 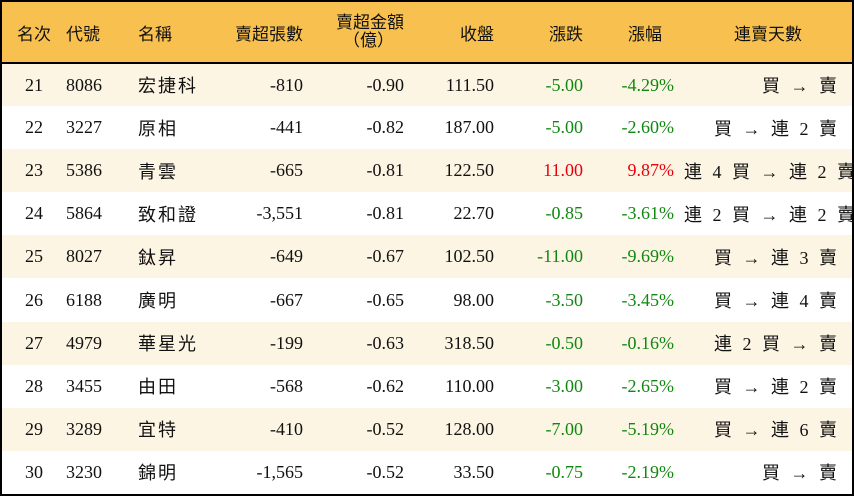 What do you see at coordinates (648, 127) in the screenshot?
I see `change-pct-cell: -2.60%` at bounding box center [648, 127].